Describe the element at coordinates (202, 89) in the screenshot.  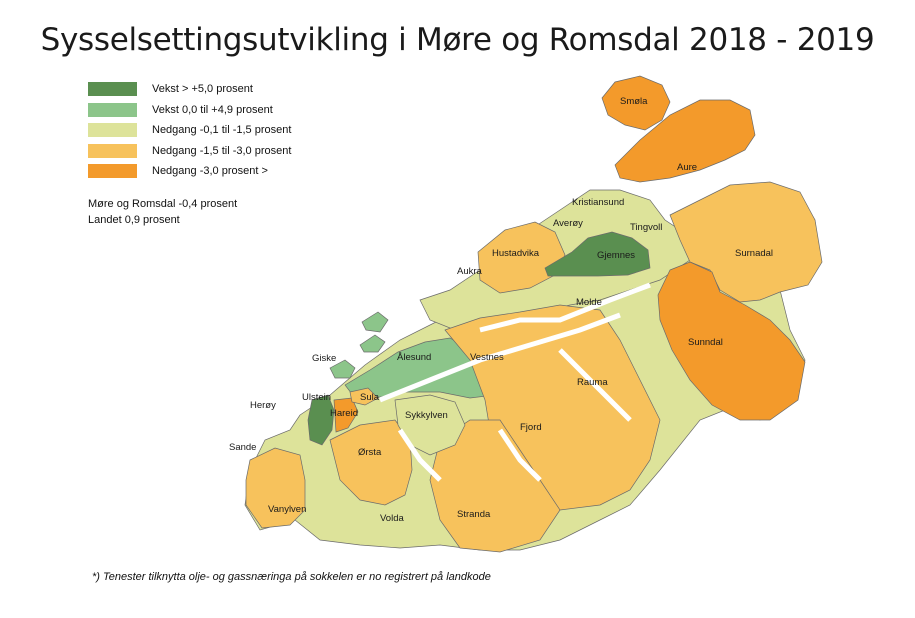
I see `legend-label: Vekst > +5,0 prosent` at that location.